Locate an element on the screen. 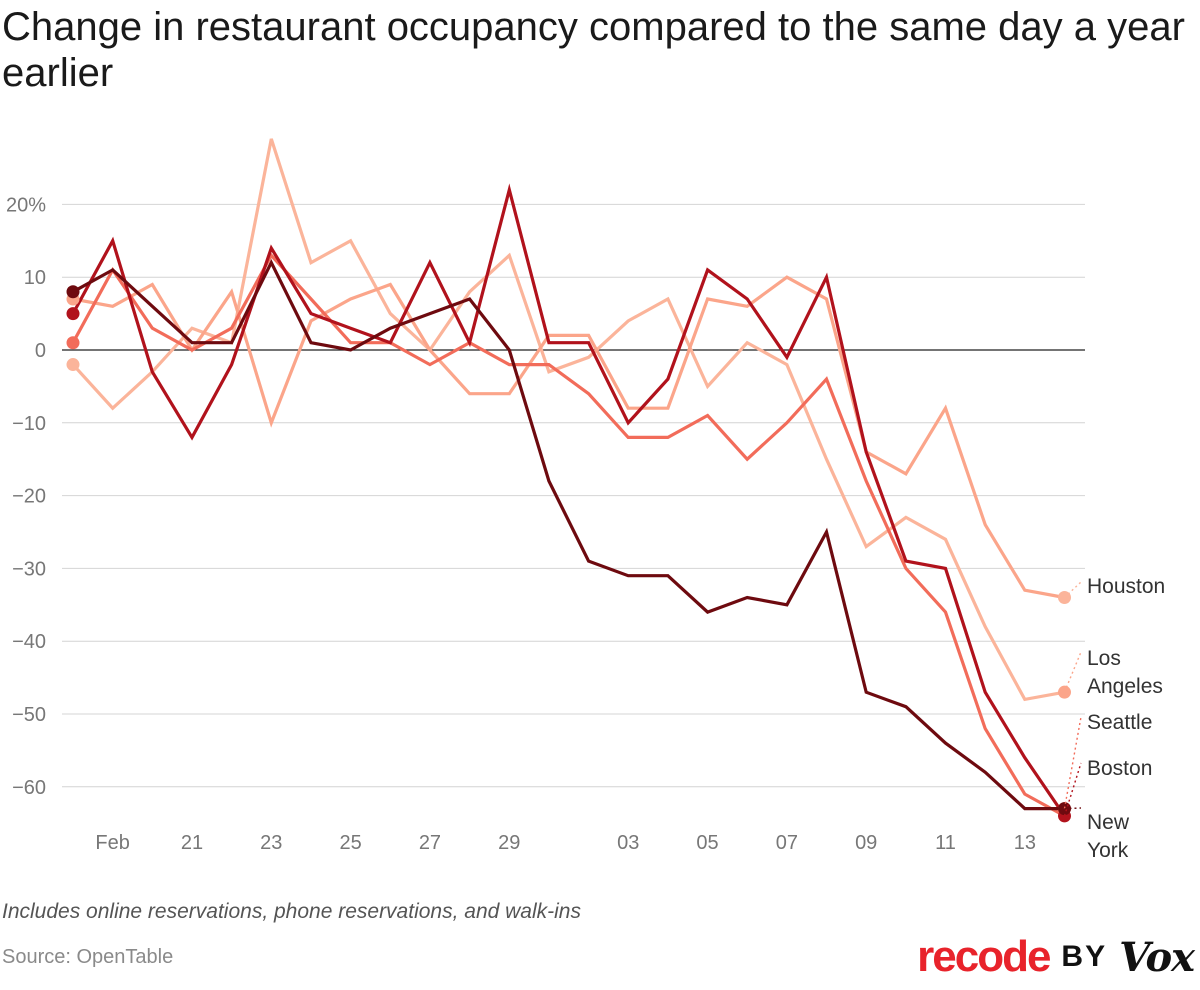  series-label-houston: Houston is located at coordinates (1126, 586).